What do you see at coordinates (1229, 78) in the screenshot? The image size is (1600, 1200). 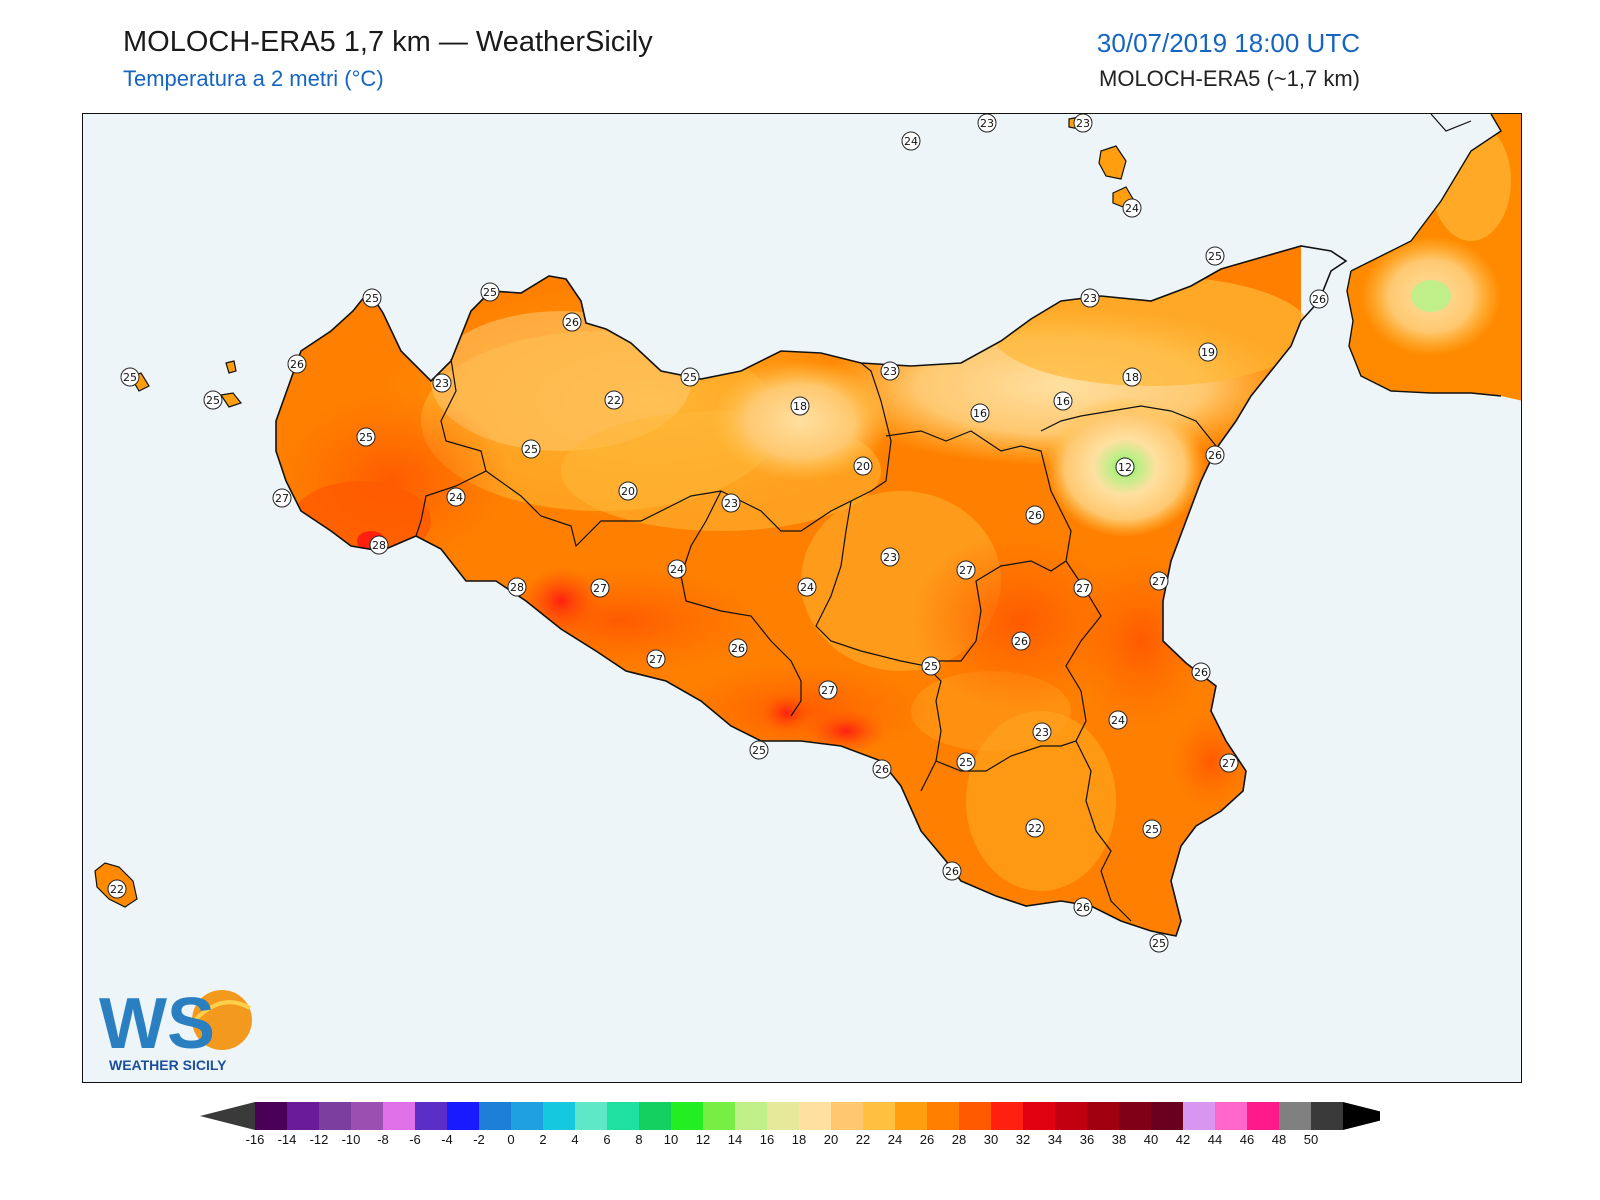 I see `model-label: MOLOCH-ERA5 (~1,7 km)` at bounding box center [1229, 78].